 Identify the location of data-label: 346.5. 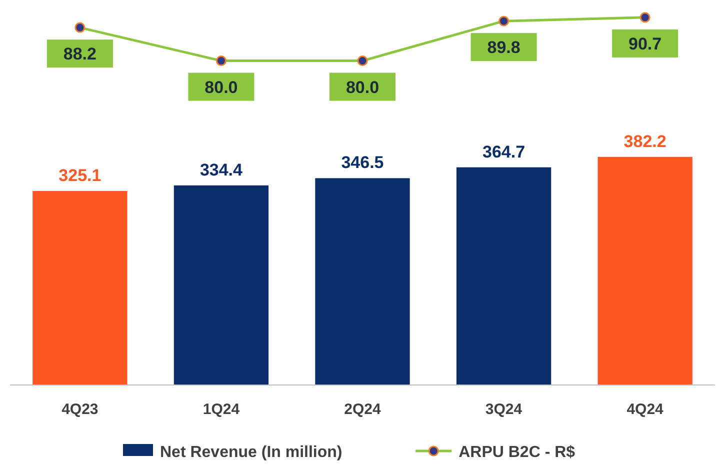
(362, 162).